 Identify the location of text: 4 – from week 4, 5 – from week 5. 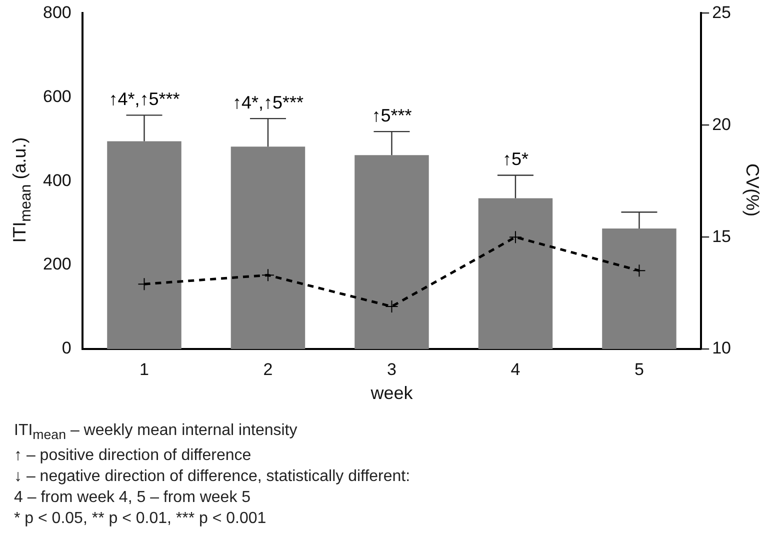
(133, 498).